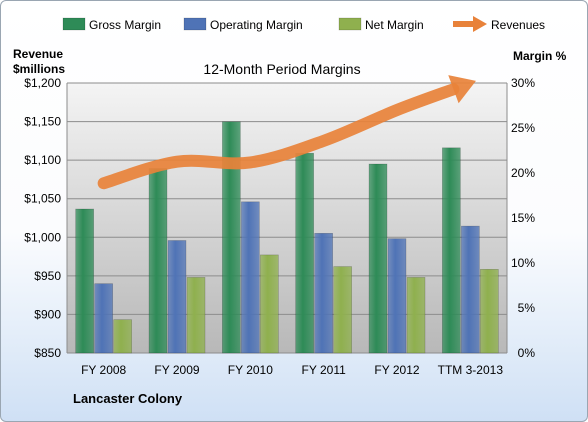 Image resolution: width=588 pixels, height=422 pixels. Describe the element at coordinates (103, 370) in the screenshot. I see `x-tick-label: FY 2008` at that location.